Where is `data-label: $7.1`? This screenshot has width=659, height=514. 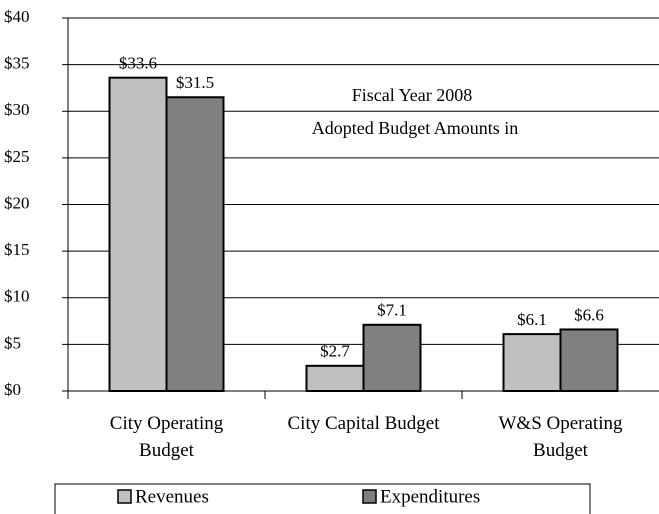 data-label: $7.1 is located at coordinates (392, 310).